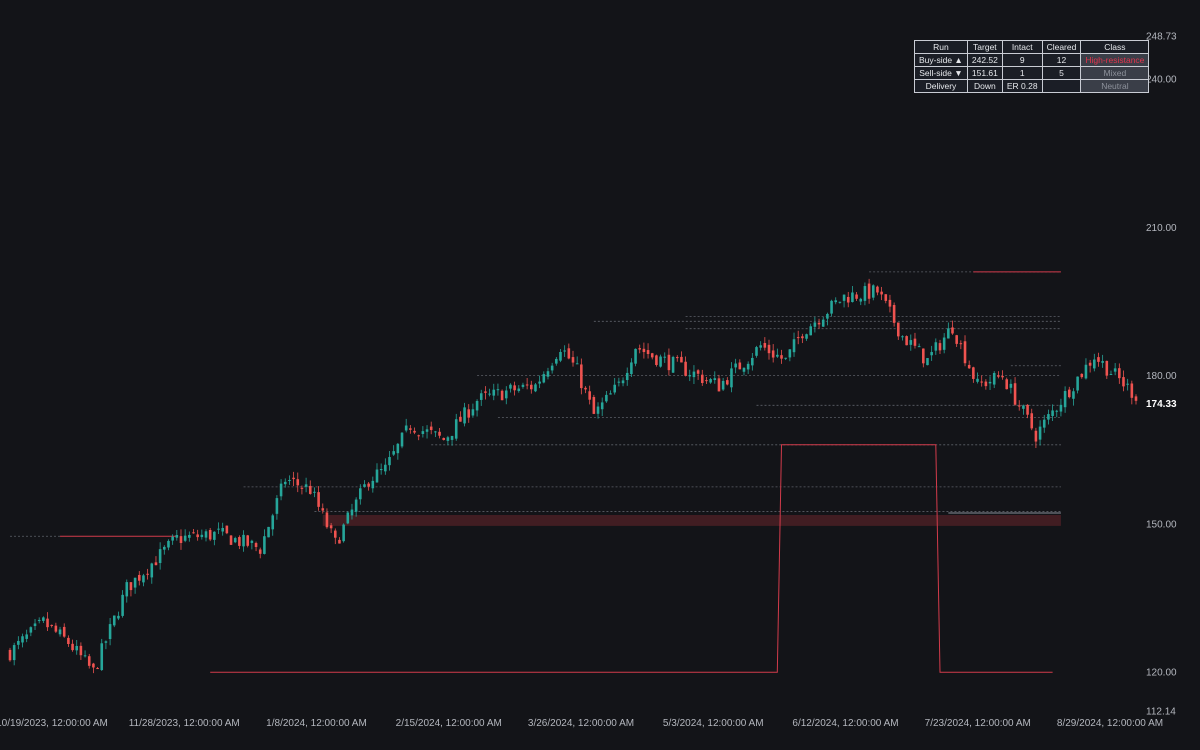 Image resolution: width=1200 pixels, height=750 pixels. I want to click on stats-row-sell-side: Sell-side ▼ 151.61 1 5 Mixed, so click(1032, 73).